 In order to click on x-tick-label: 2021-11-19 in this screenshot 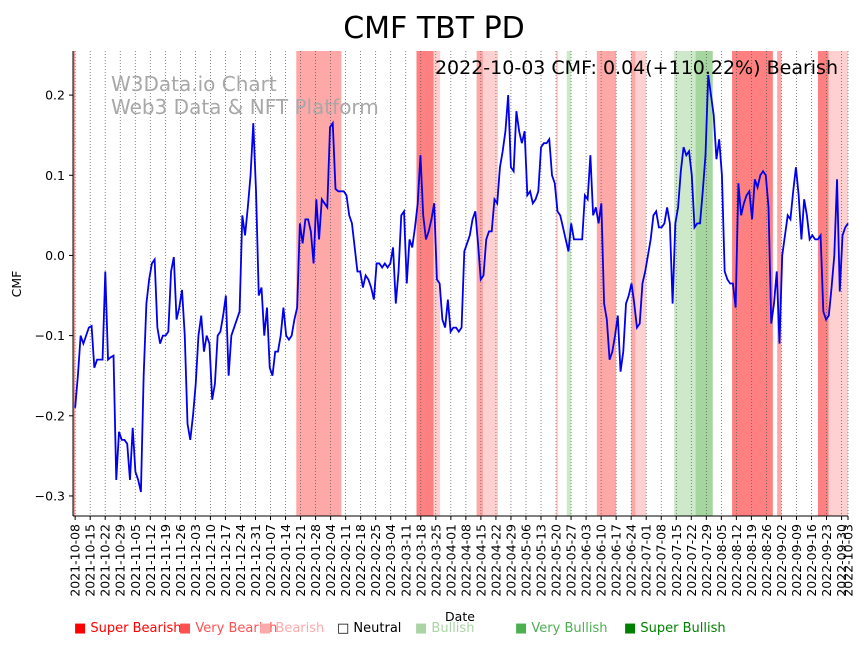, I will do `click(165, 560)`.